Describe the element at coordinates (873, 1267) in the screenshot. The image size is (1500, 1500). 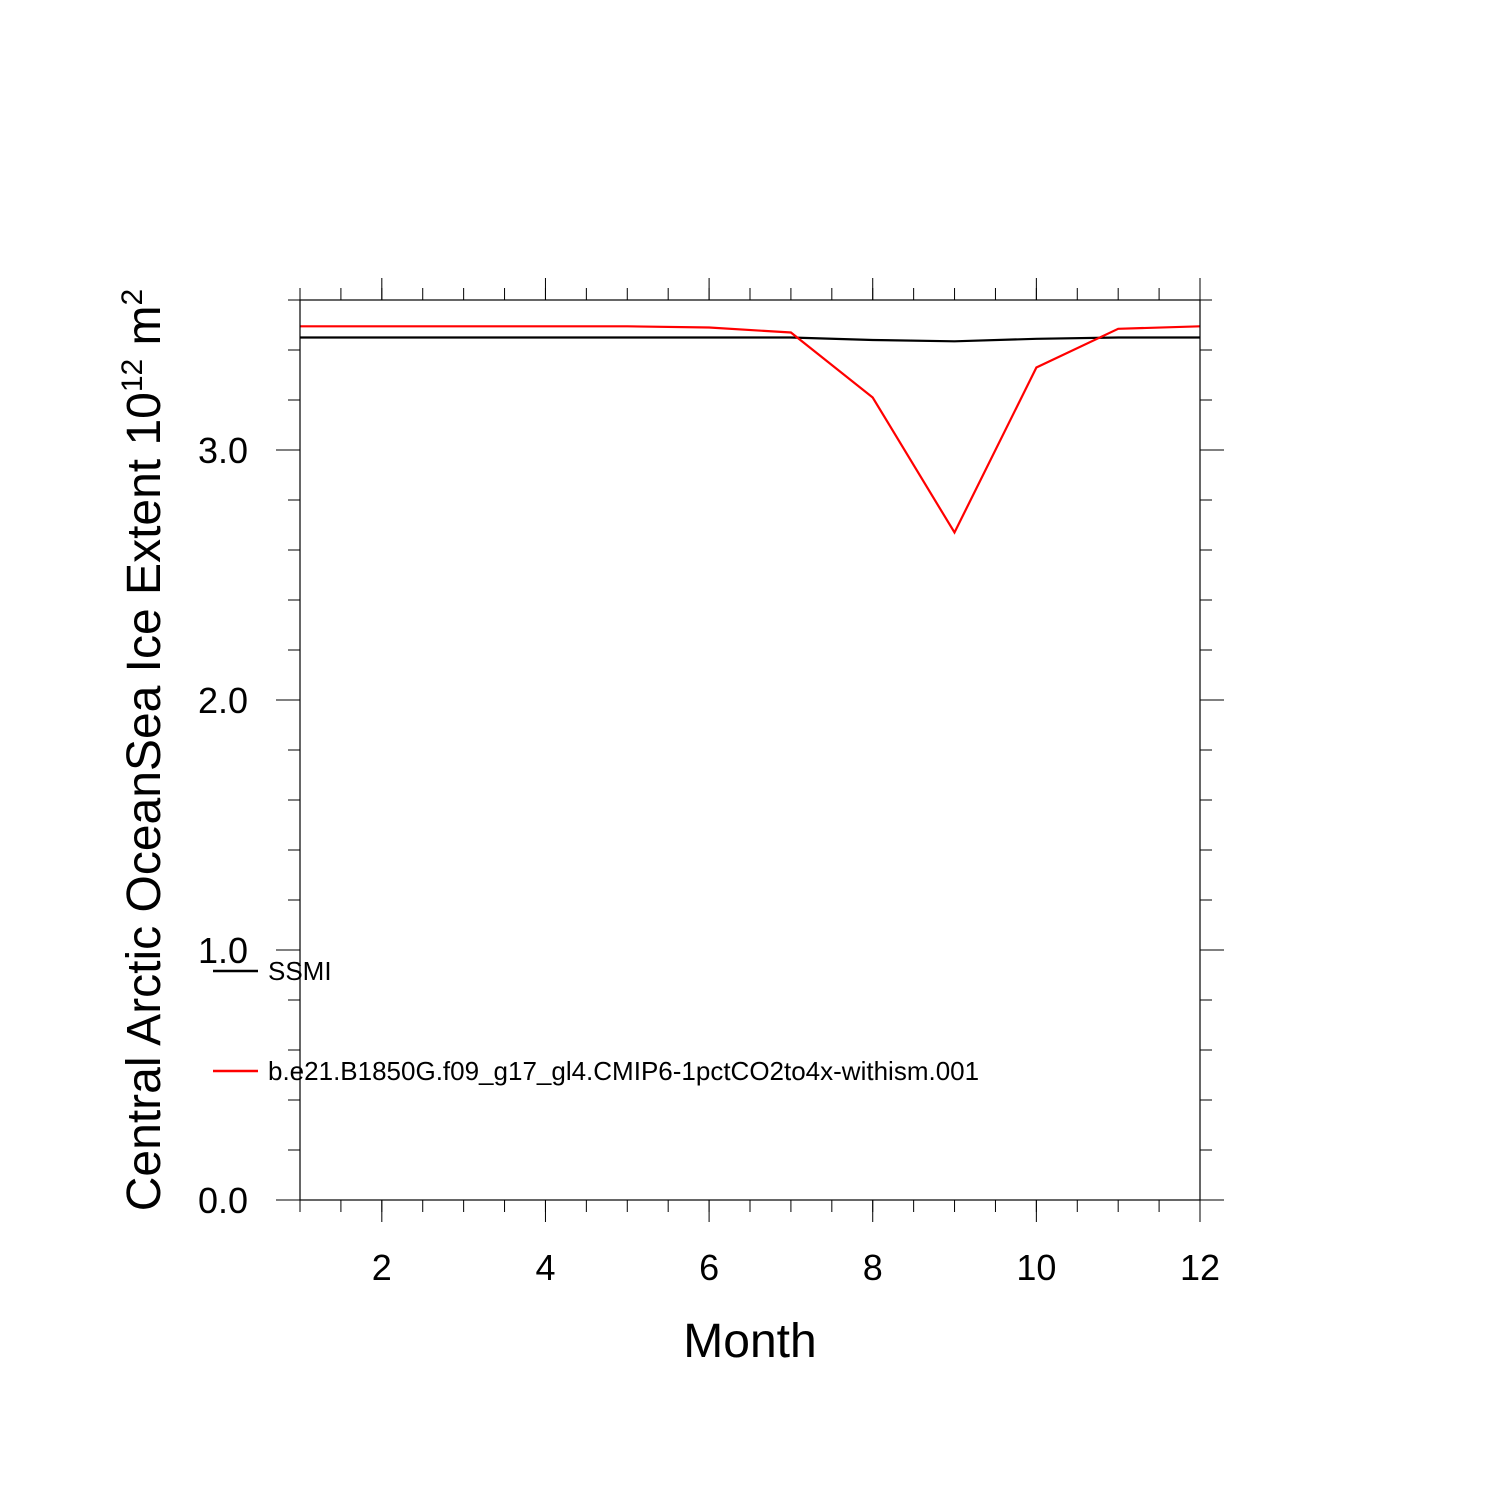
I see `x-tick-label: 8` at that location.